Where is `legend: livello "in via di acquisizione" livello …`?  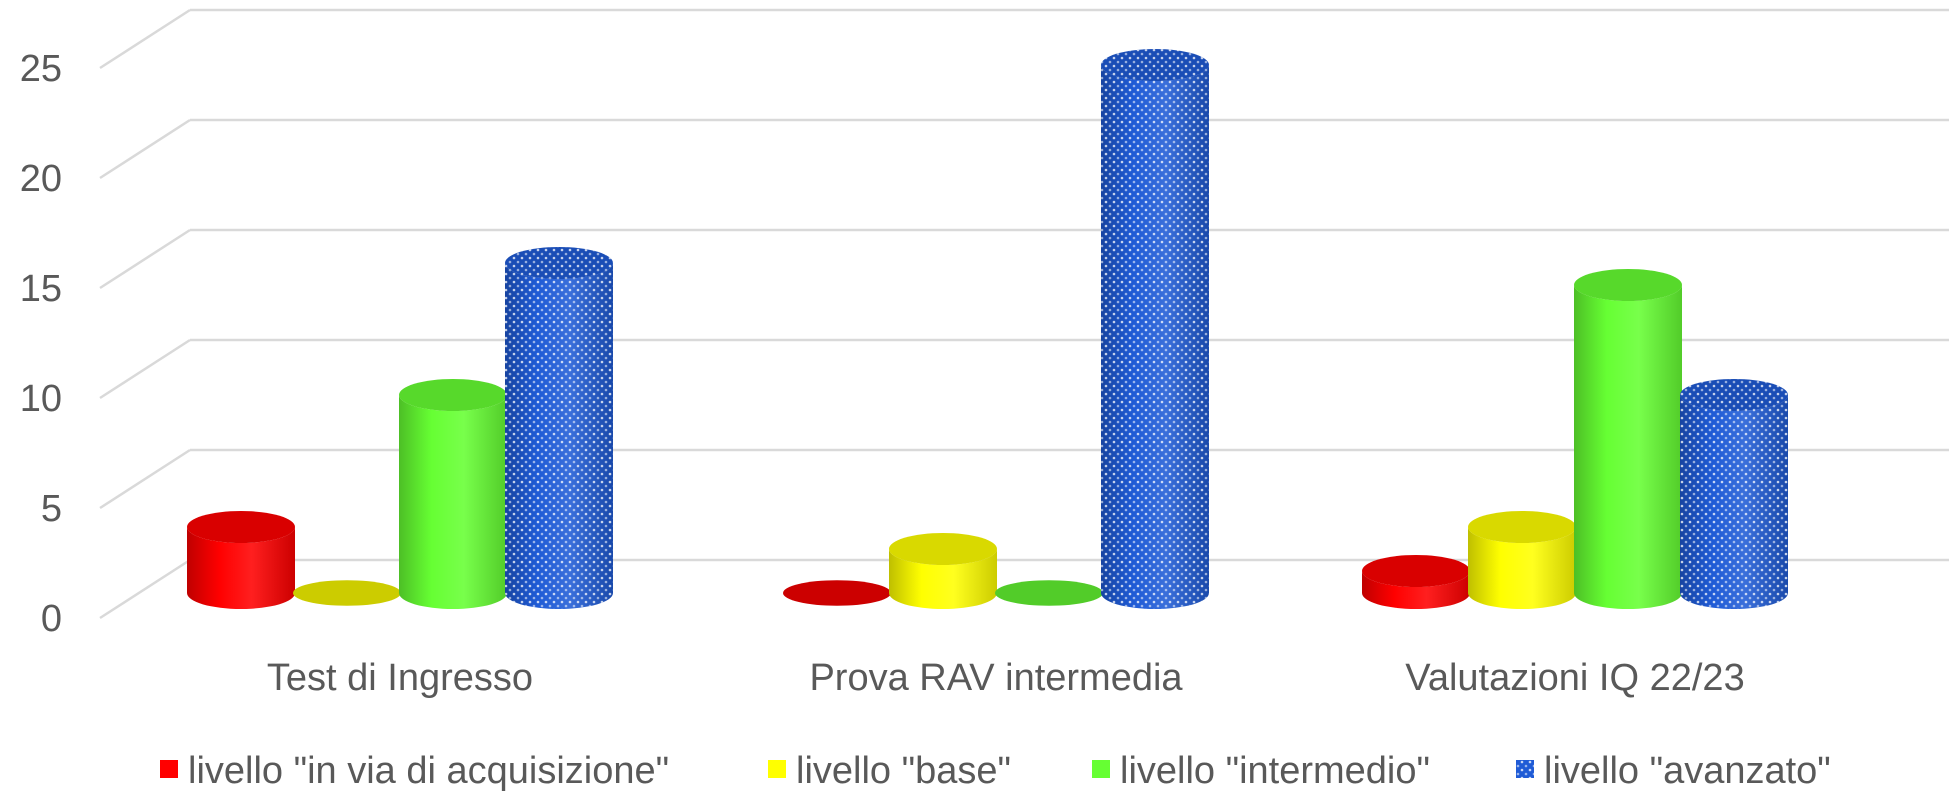 legend: livello "in via di acquisizione" livello … is located at coordinates (995, 770).